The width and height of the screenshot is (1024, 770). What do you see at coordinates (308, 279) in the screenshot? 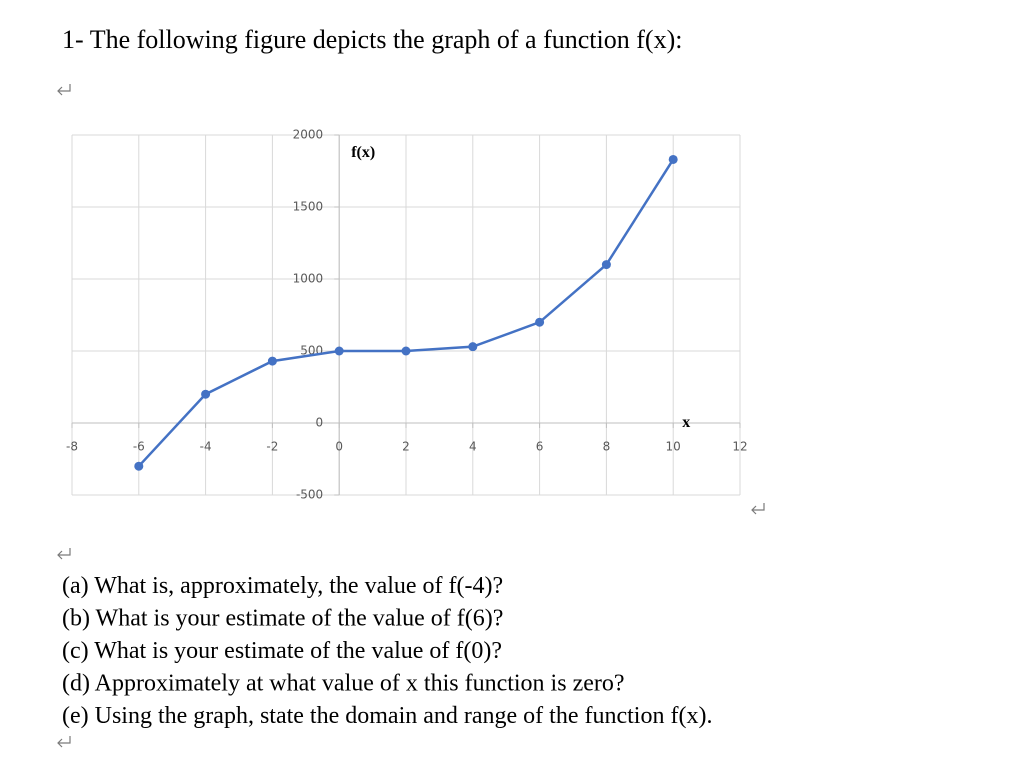
I see `y-tick-label: 1000` at bounding box center [308, 279].